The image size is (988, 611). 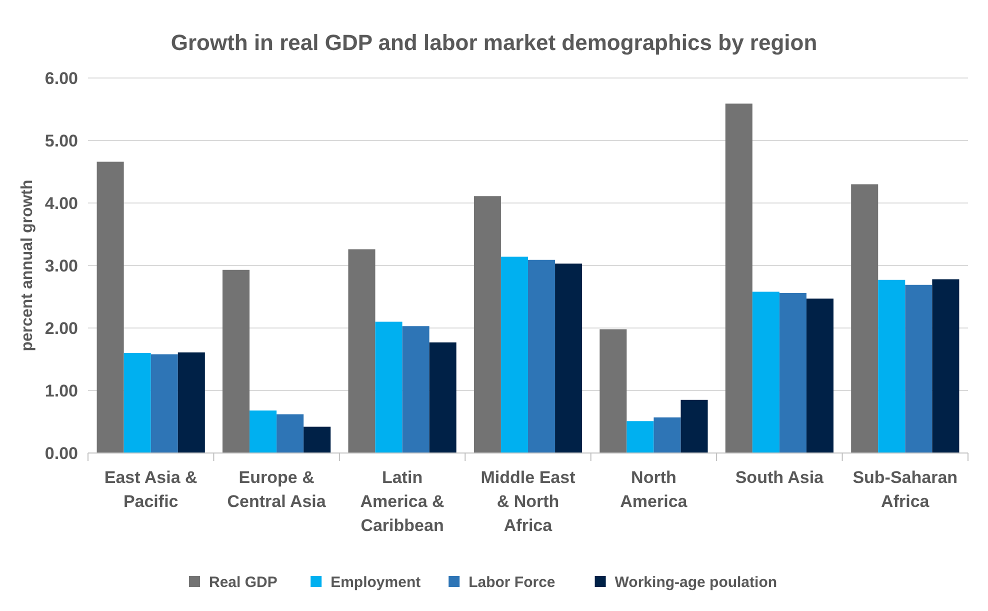 What do you see at coordinates (61, 140) in the screenshot?
I see `y-tick-label: 5.00` at bounding box center [61, 140].